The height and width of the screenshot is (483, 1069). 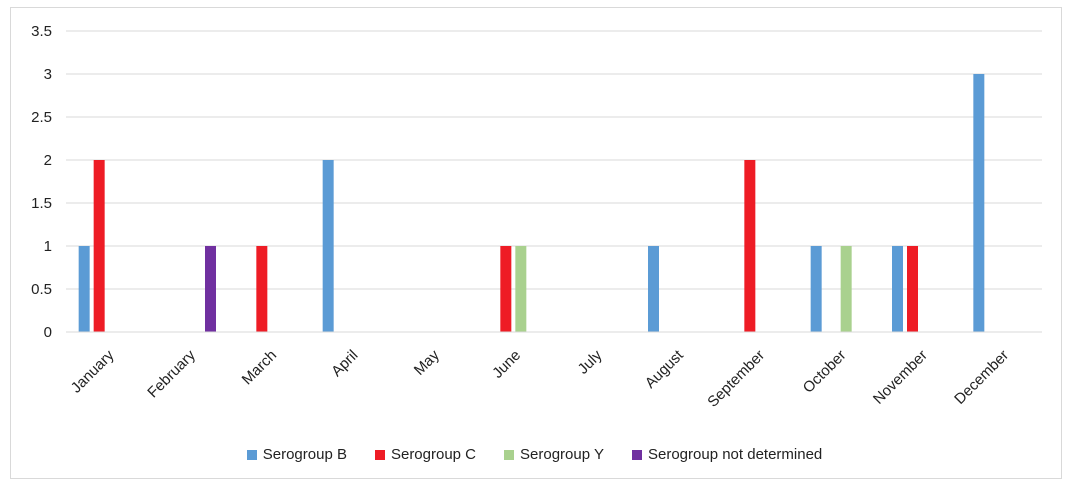 What do you see at coordinates (665, 369) in the screenshot?
I see `x-tick-label: August` at bounding box center [665, 369].